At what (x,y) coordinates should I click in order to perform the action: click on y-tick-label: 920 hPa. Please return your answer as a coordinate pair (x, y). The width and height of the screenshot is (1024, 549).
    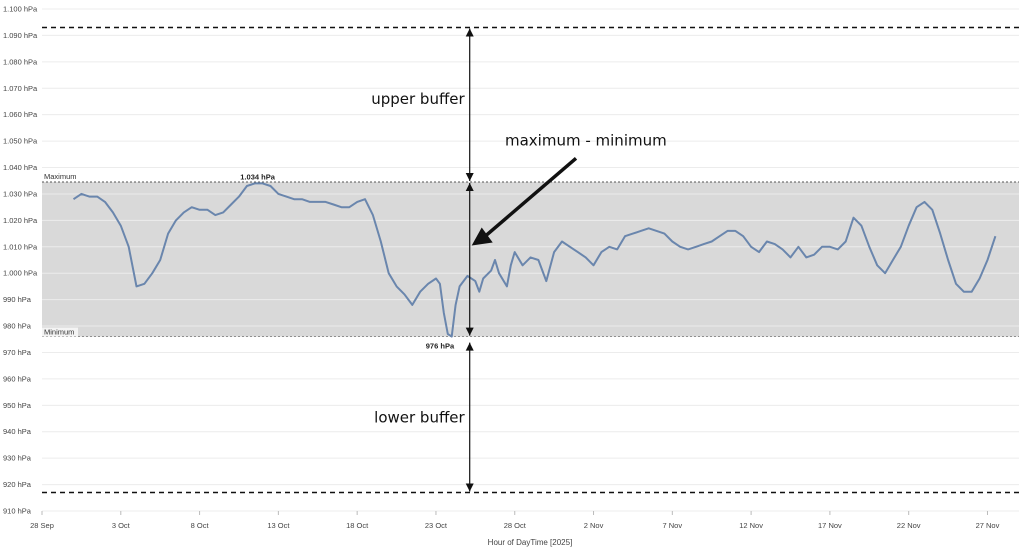
    Looking at the image, I should click on (17, 484).